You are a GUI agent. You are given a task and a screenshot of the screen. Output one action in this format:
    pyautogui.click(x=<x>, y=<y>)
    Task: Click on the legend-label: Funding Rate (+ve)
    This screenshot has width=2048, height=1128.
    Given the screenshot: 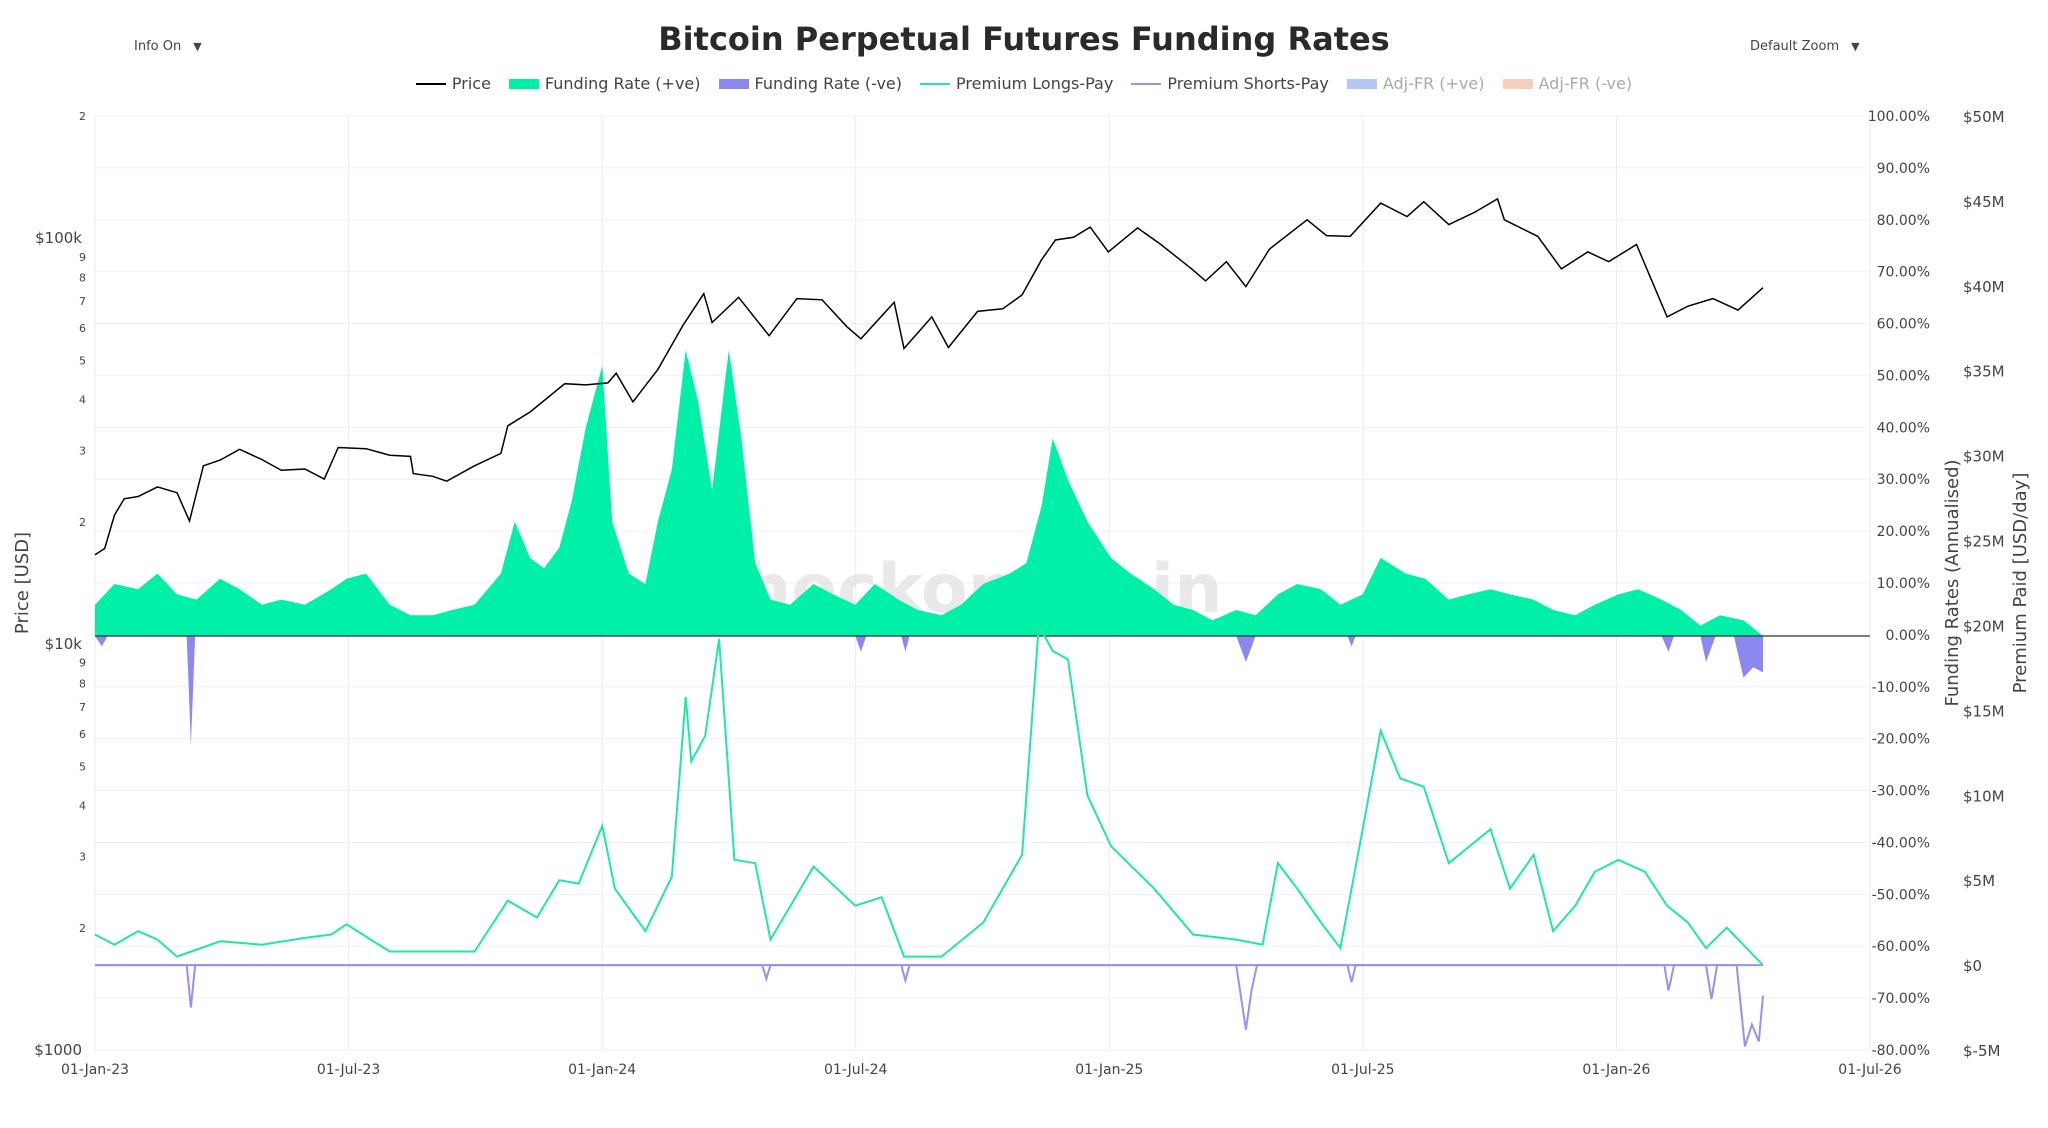 What is the action you would take?
    pyautogui.click(x=622, y=83)
    